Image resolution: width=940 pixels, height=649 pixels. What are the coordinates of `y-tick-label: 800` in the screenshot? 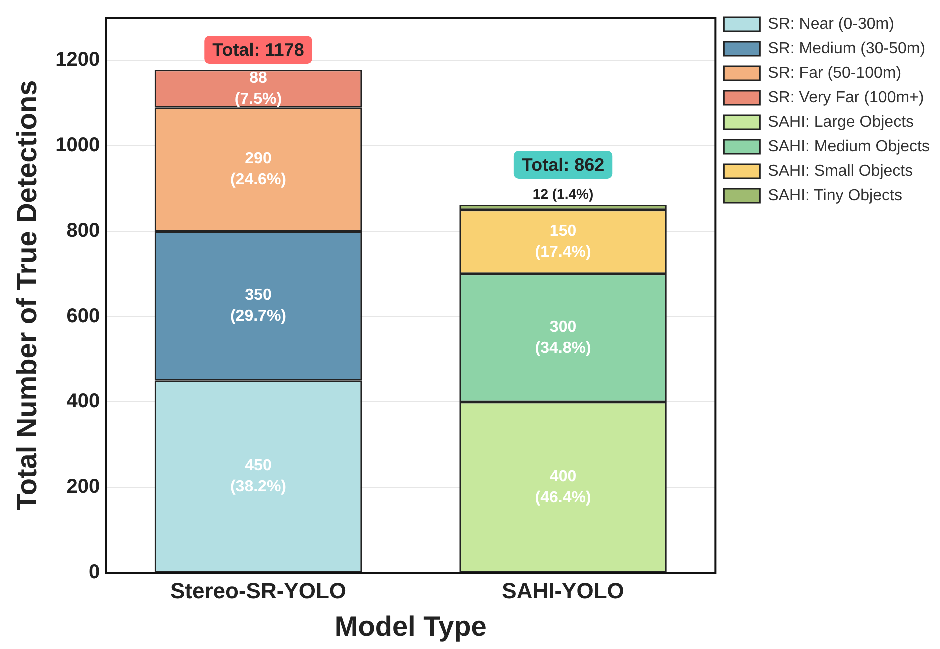 It's located at (83, 231).